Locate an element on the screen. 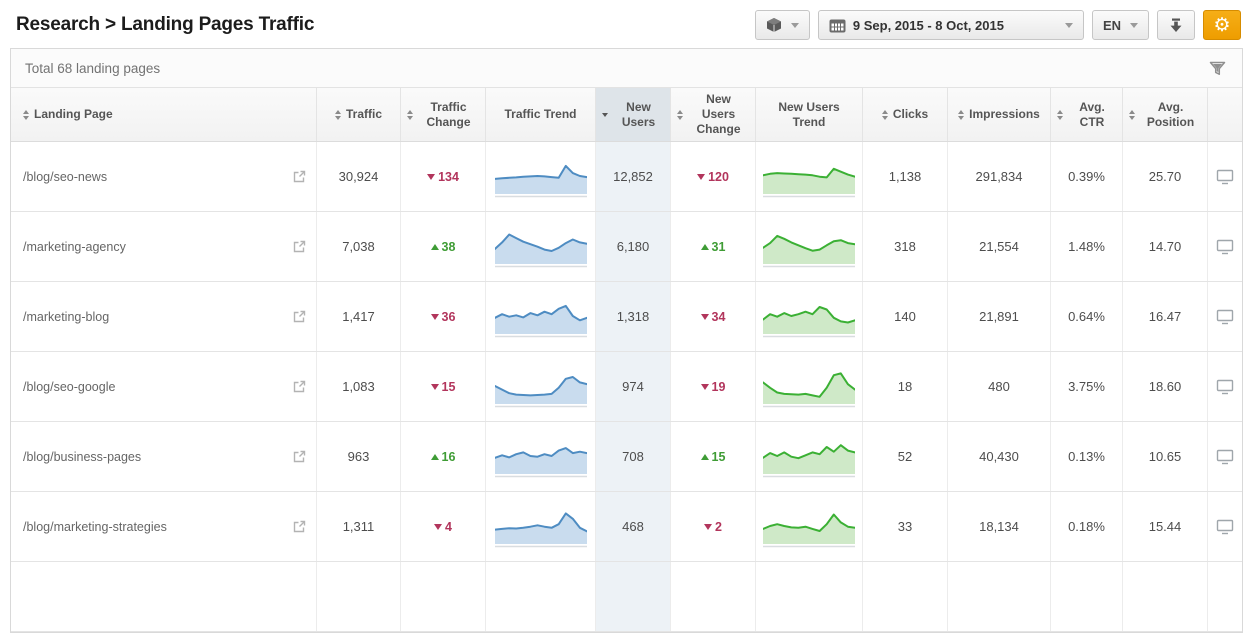 Image resolution: width=1253 pixels, height=633 pixels. clicks-cell: 52 is located at coordinates (905, 456).